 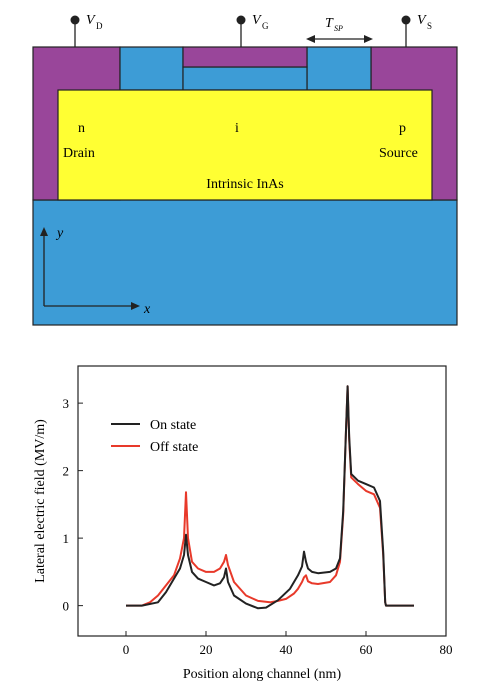 What do you see at coordinates (329, 23) in the screenshot?
I see `spacer-thickness-label: T` at bounding box center [329, 23].